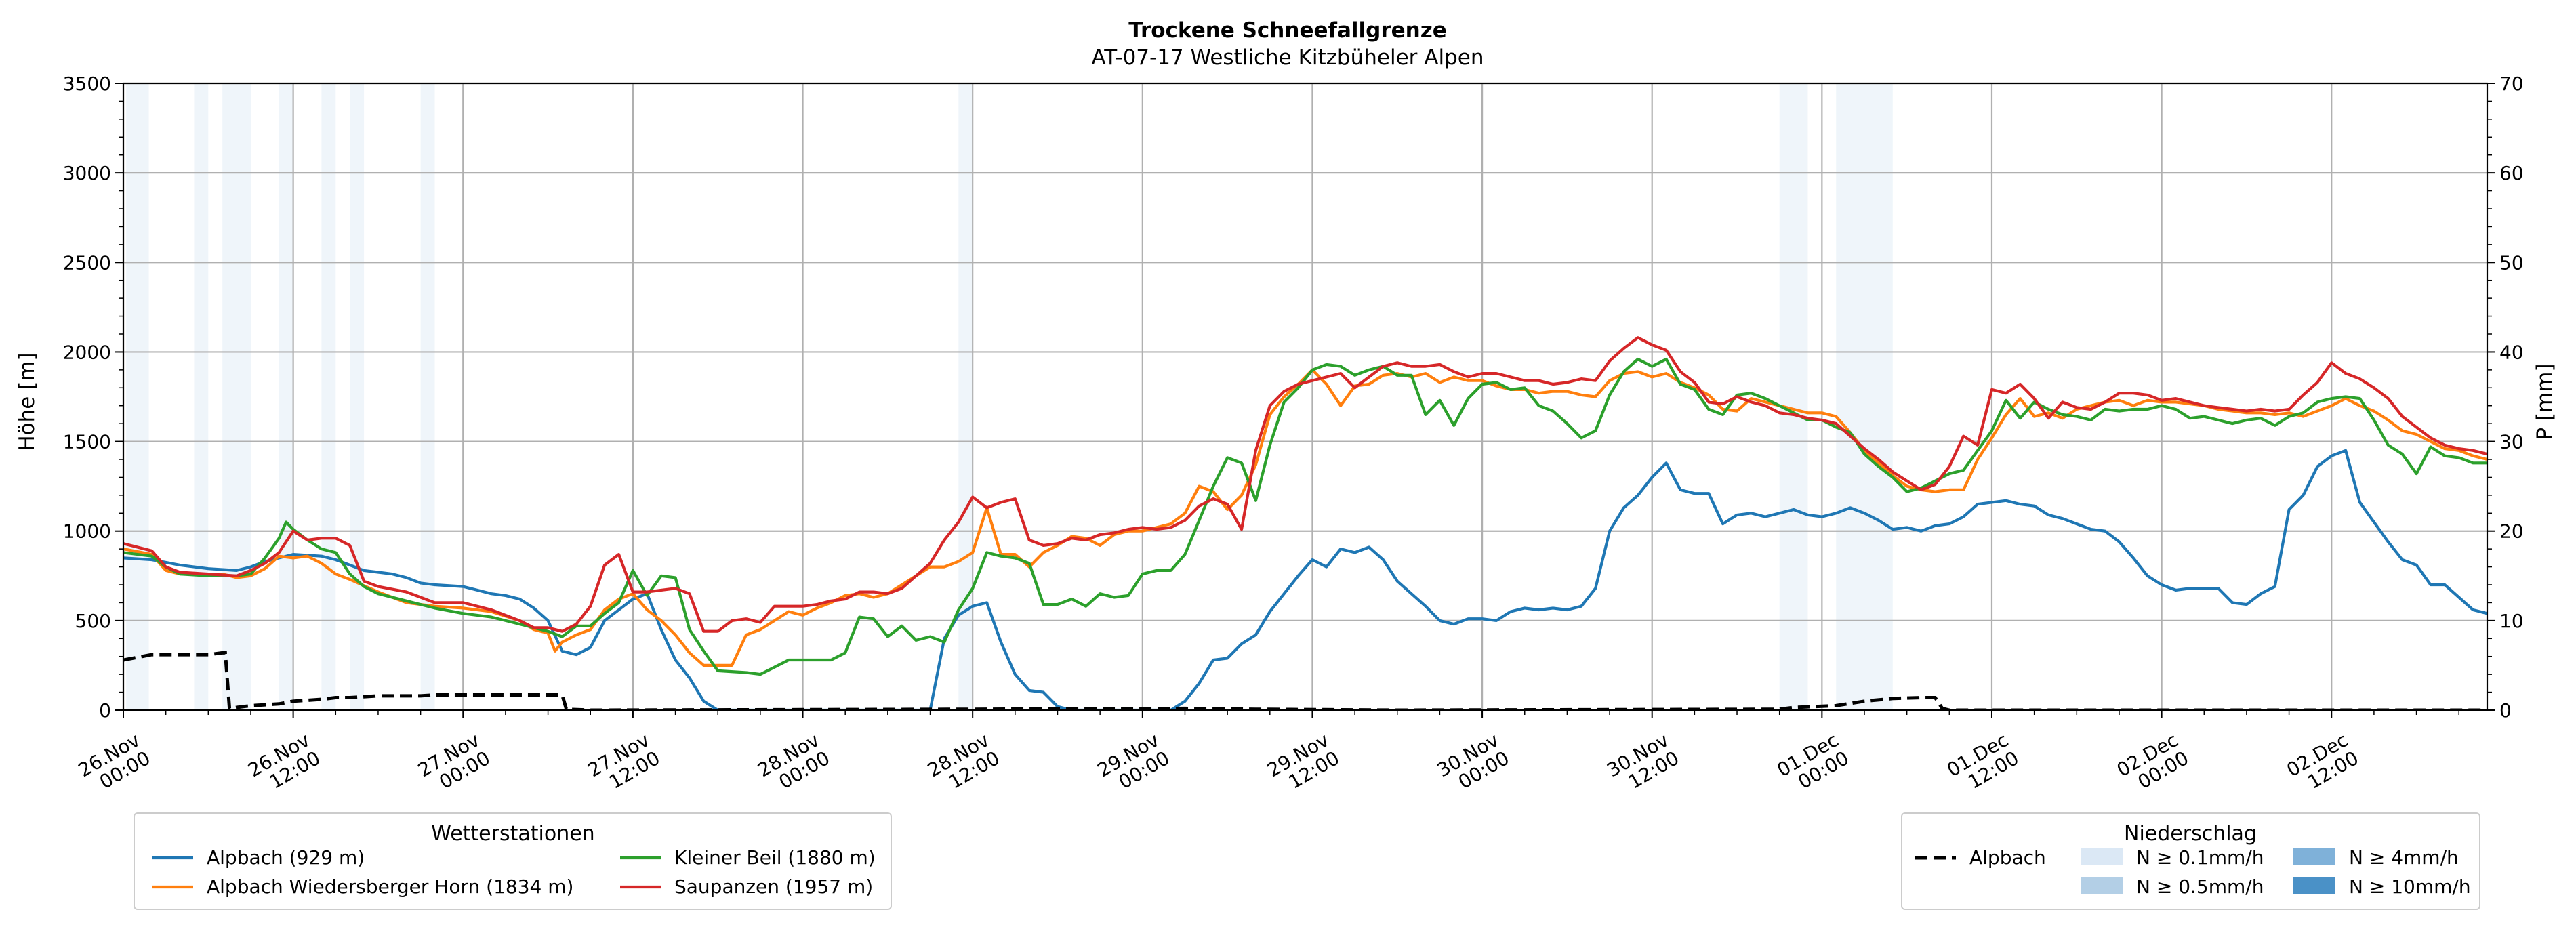 The height and width of the screenshot is (929, 2576). Describe the element at coordinates (1305, 680) in the screenshot. I see `precip-line-alpbach` at that location.